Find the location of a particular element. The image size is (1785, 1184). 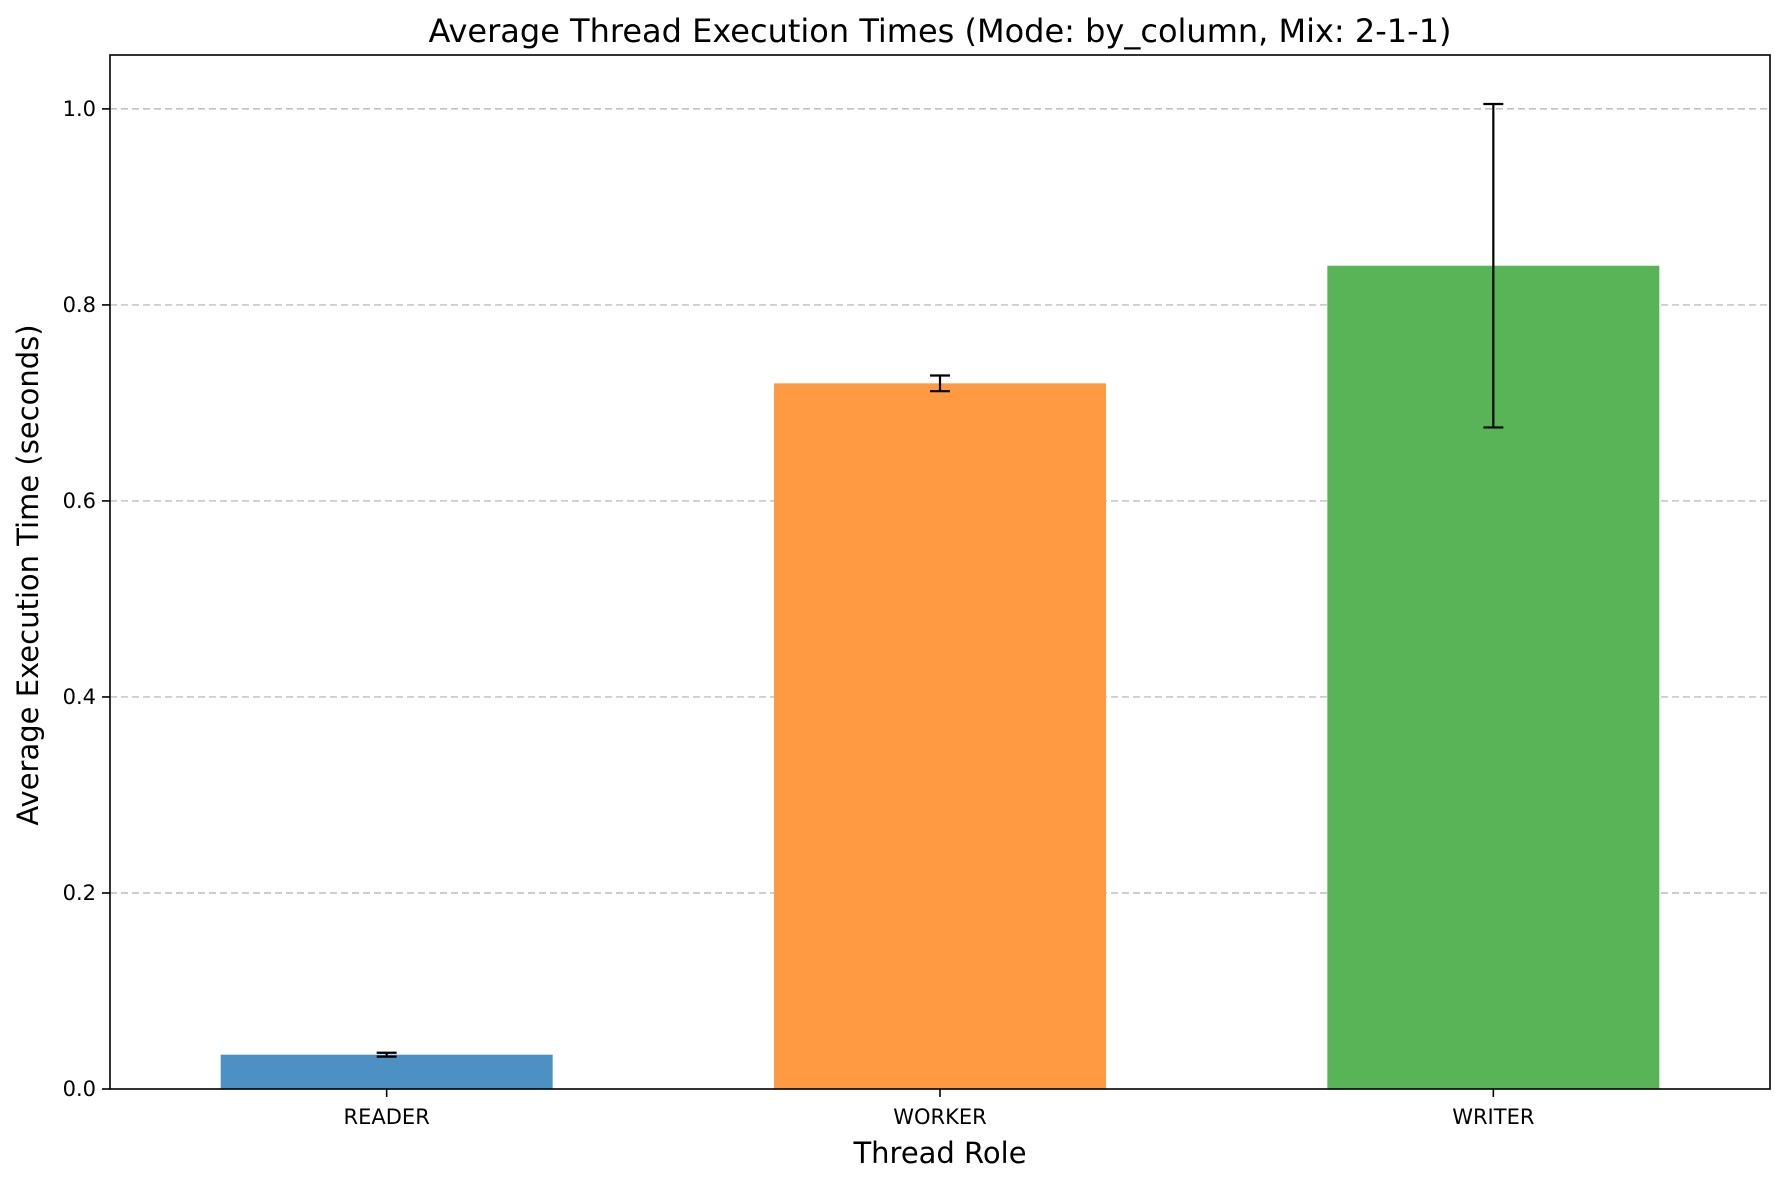

y-tick-label: 1.0 is located at coordinates (79, 109).